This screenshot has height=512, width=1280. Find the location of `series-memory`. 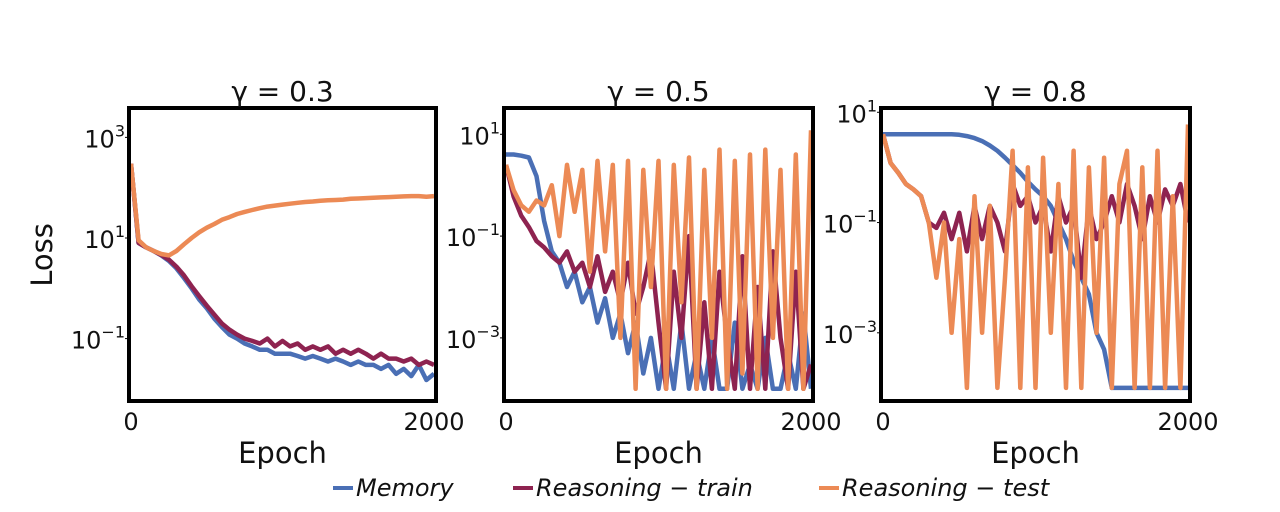

series-memory is located at coordinates (1035, 261).